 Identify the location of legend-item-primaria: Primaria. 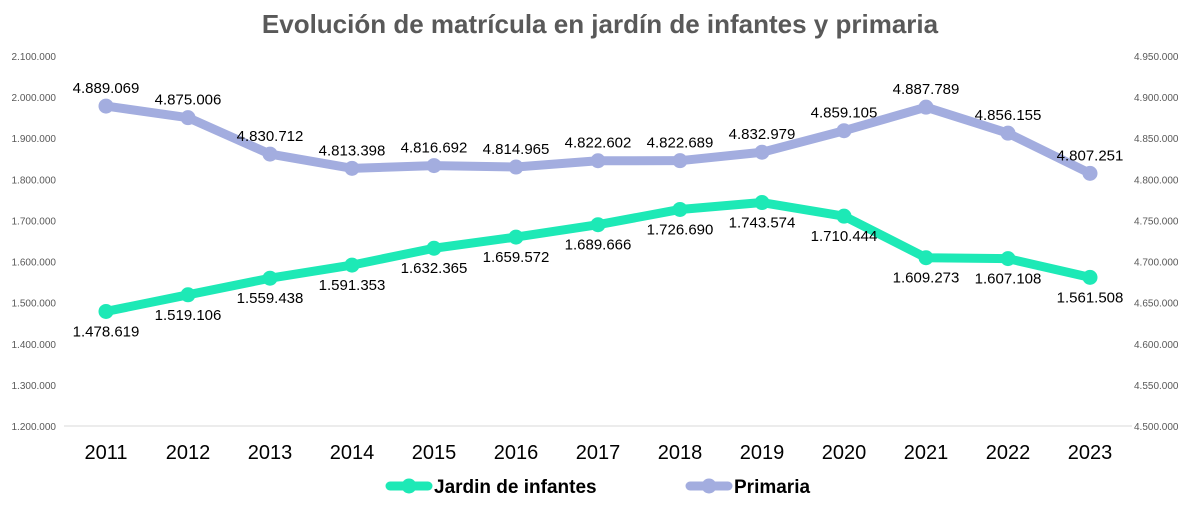
(747, 487).